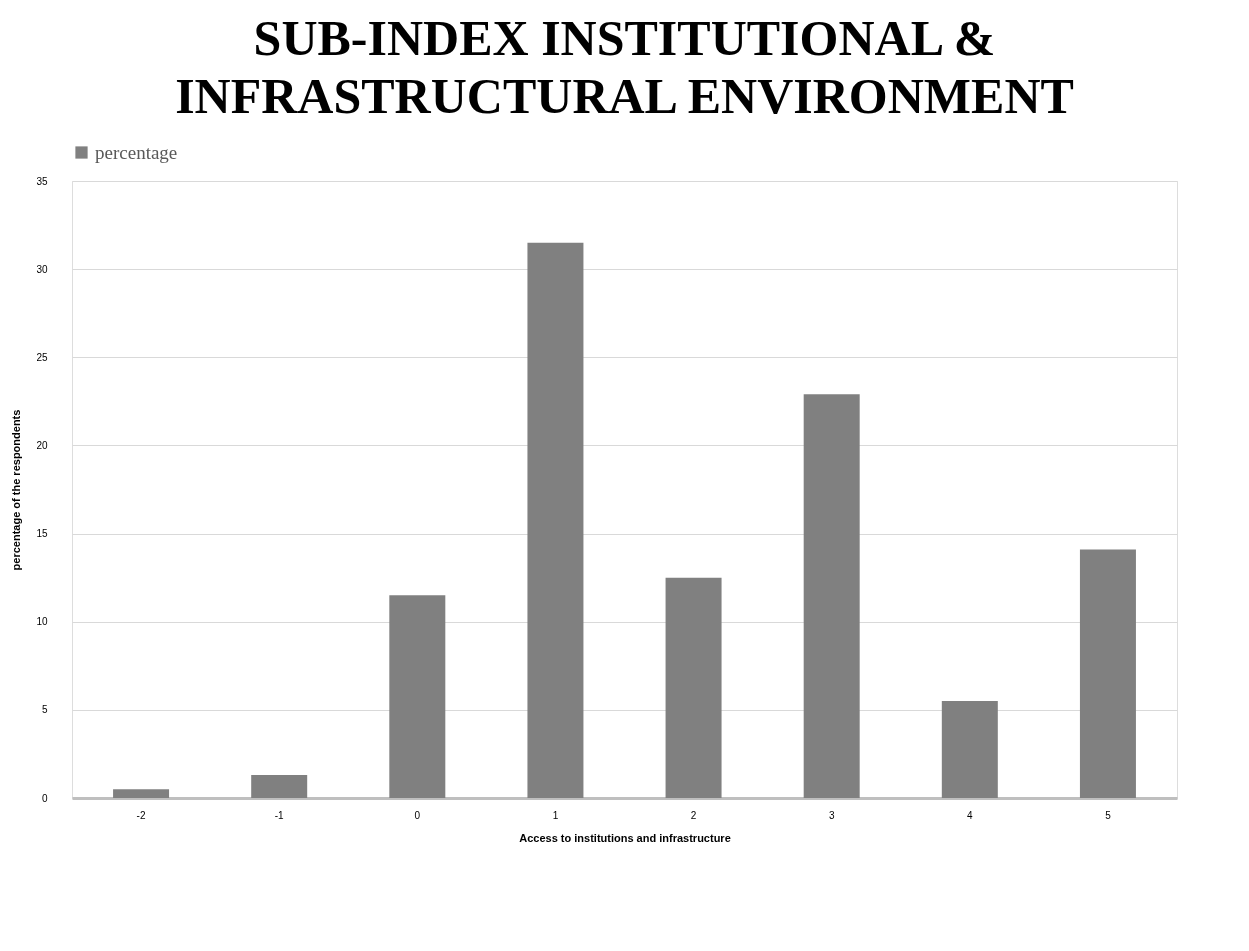 This screenshot has width=1249, height=951. What do you see at coordinates (141, 815) in the screenshot?
I see `x-tick-label: -2` at bounding box center [141, 815].